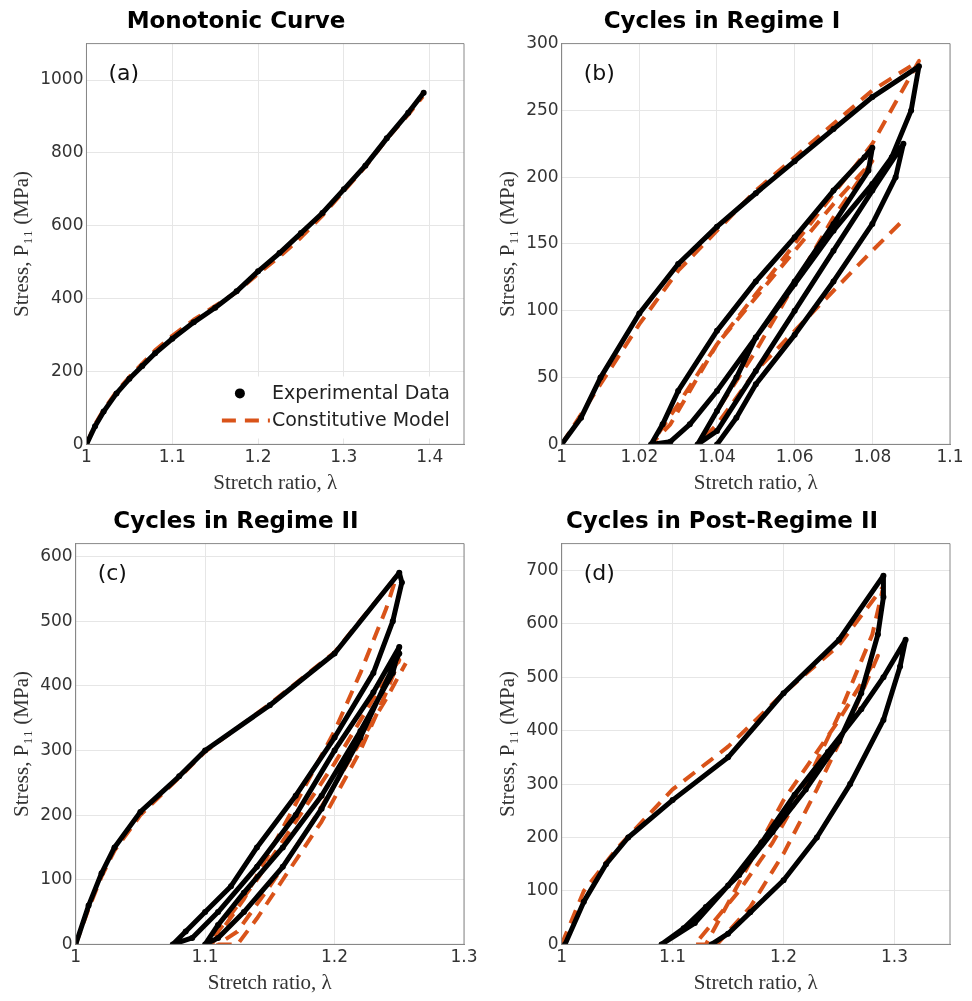 Image resolution: width=972 pixels, height=1001 pixels. I want to click on annotation: (d), so click(599, 573).